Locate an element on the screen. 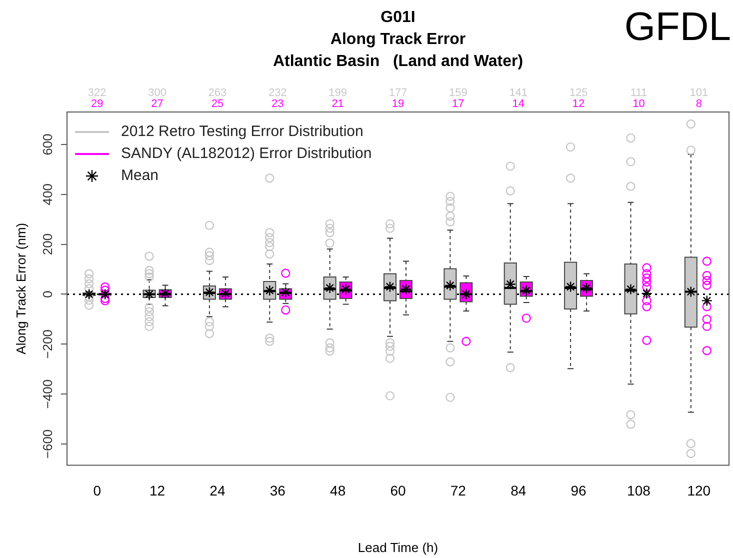 Image resolution: width=733 pixels, height=558 pixels. text: 17 is located at coordinates (458, 104).